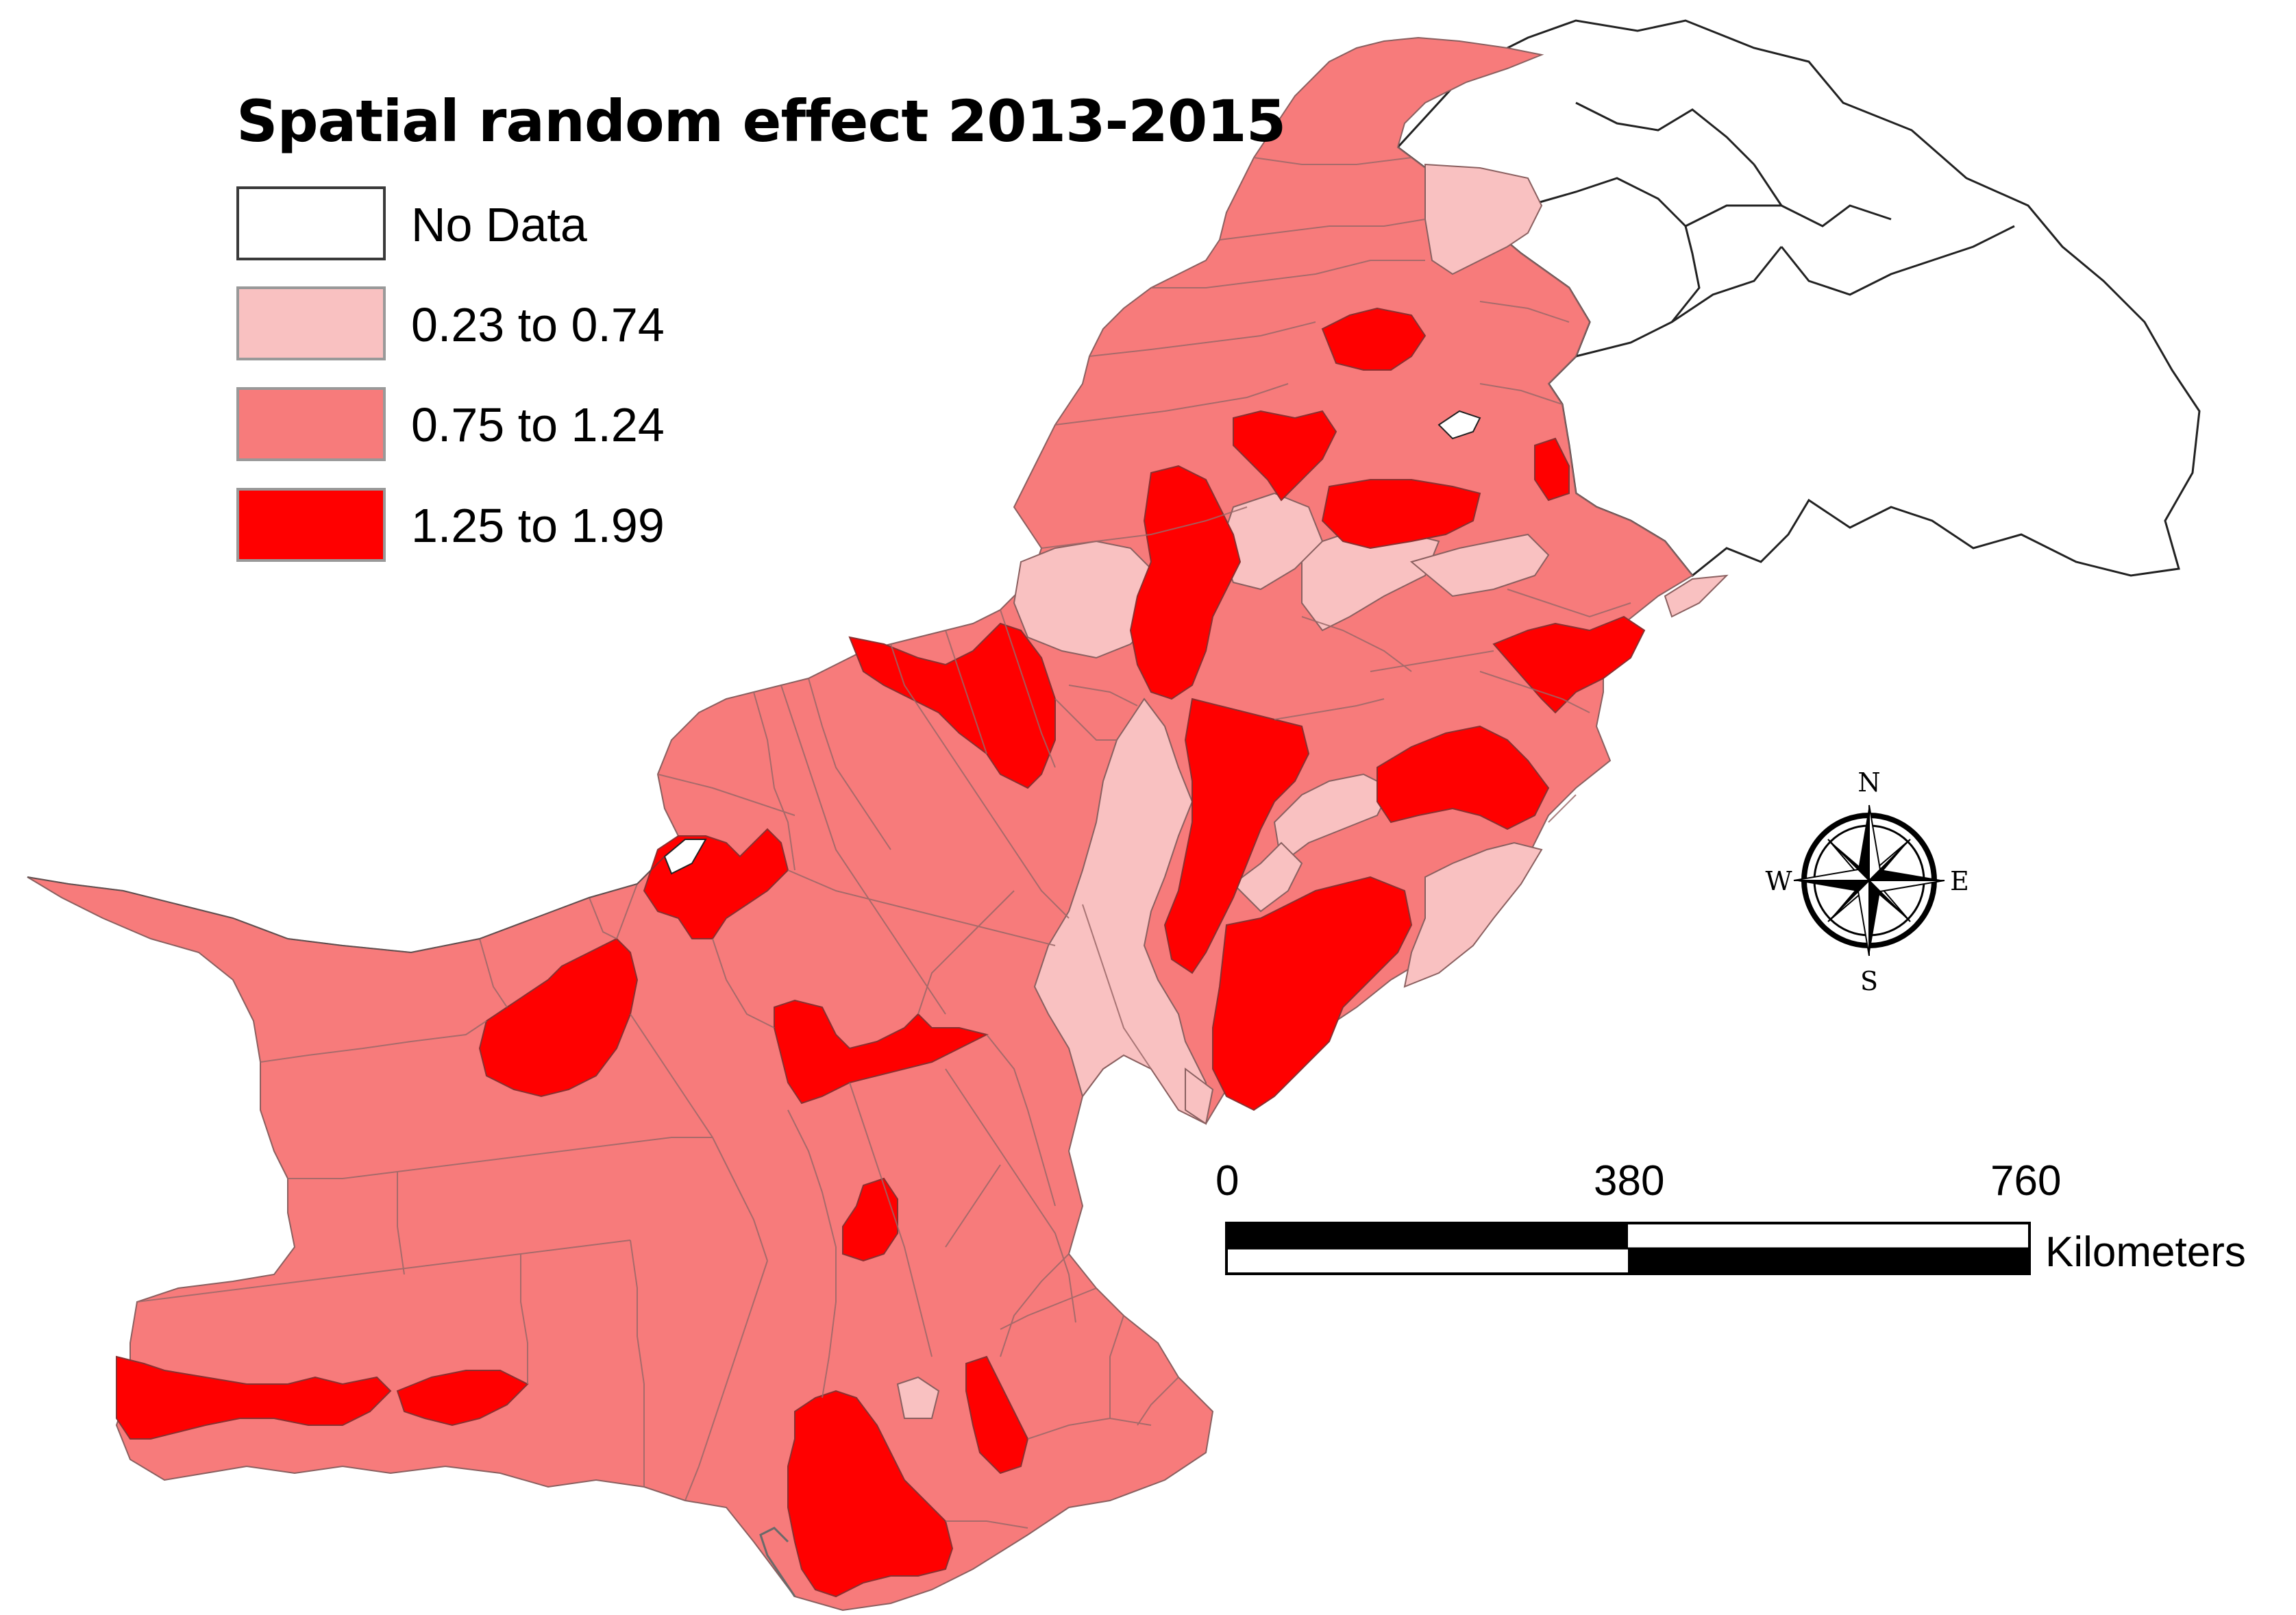 Image resolution: width=2296 pixels, height=1615 pixels. Describe the element at coordinates (538, 325) in the screenshot. I see `legend-label-low: 0.23 to 0.74` at that location.